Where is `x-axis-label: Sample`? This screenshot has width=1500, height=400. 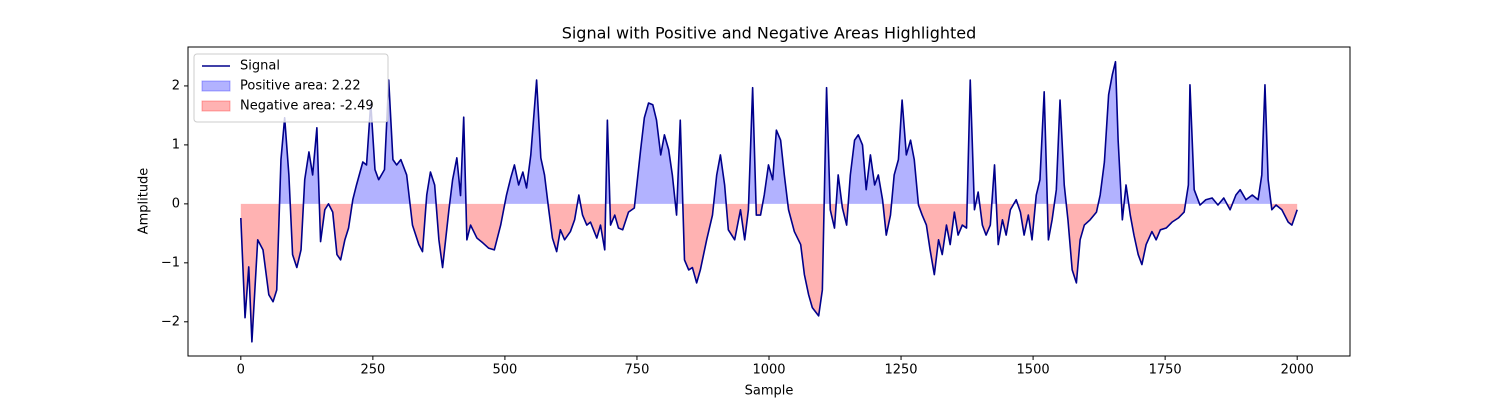
x-axis-label: Sample is located at coordinates (769, 391).